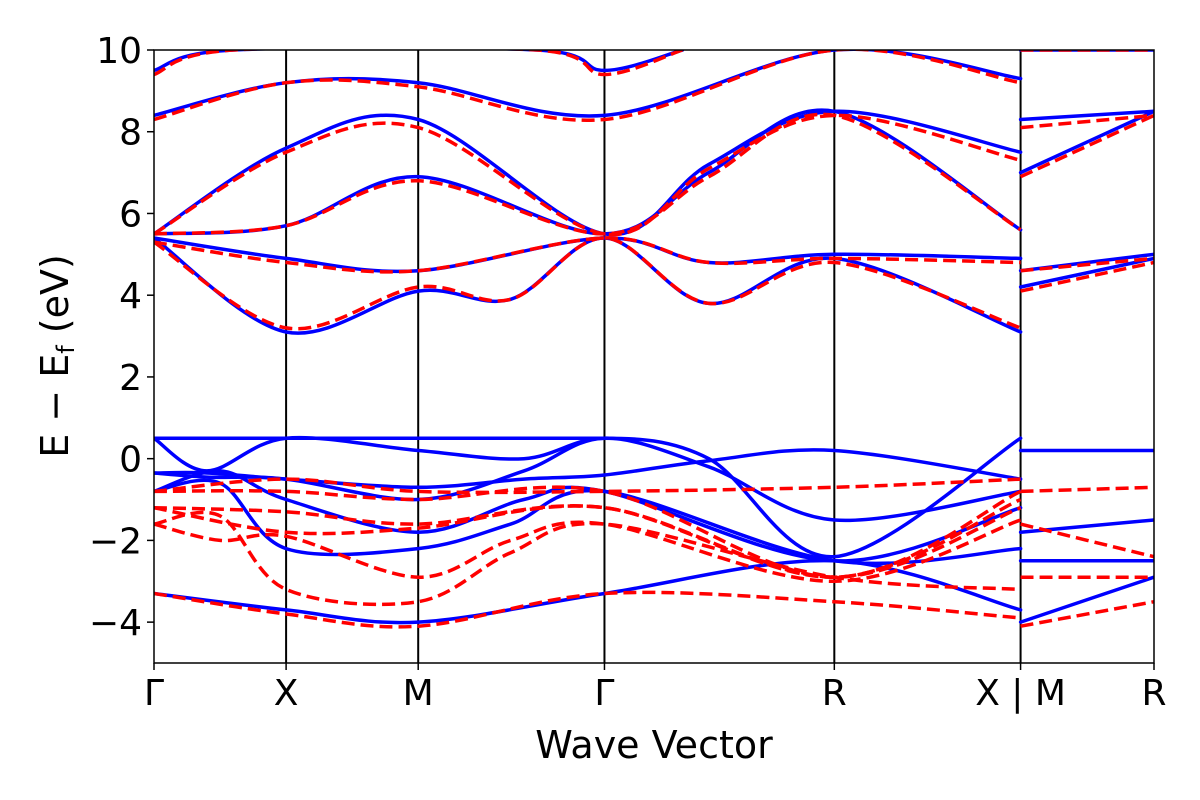 The height and width of the screenshot is (800, 1200). What do you see at coordinates (115, 623) in the screenshot?
I see `y-tick-label: −4` at bounding box center [115, 623].